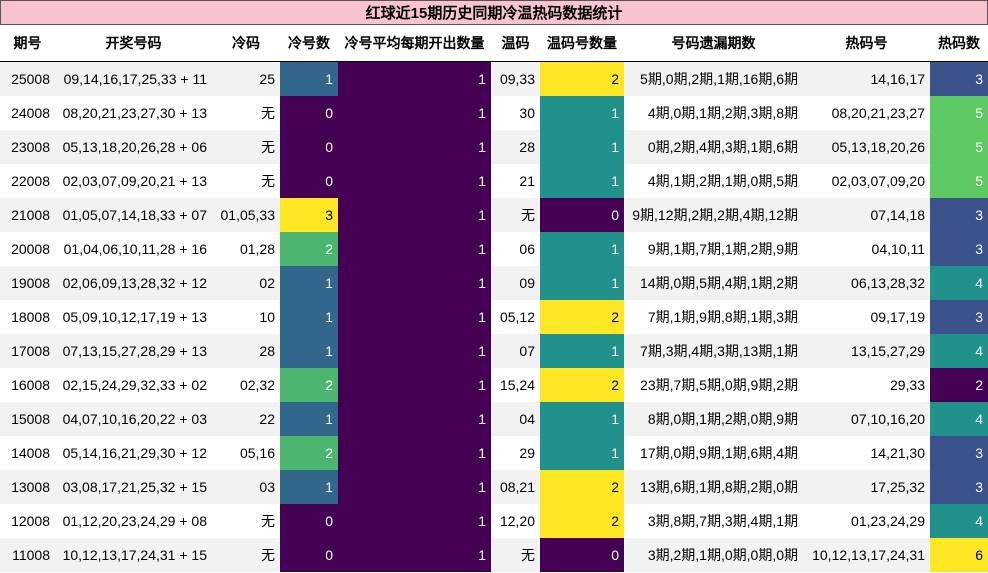  I want to click on table-cell: 02,06,09,13,28,32 + 12, so click(133, 283).